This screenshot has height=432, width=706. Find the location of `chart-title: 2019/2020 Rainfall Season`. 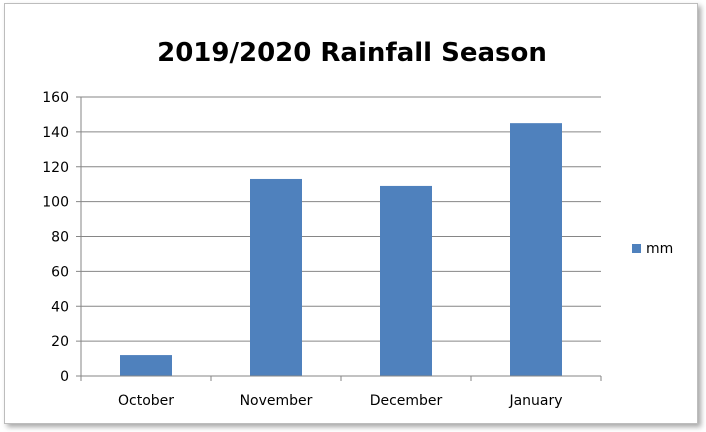

chart-title: 2019/2020 Rainfall Season is located at coordinates (352, 53).